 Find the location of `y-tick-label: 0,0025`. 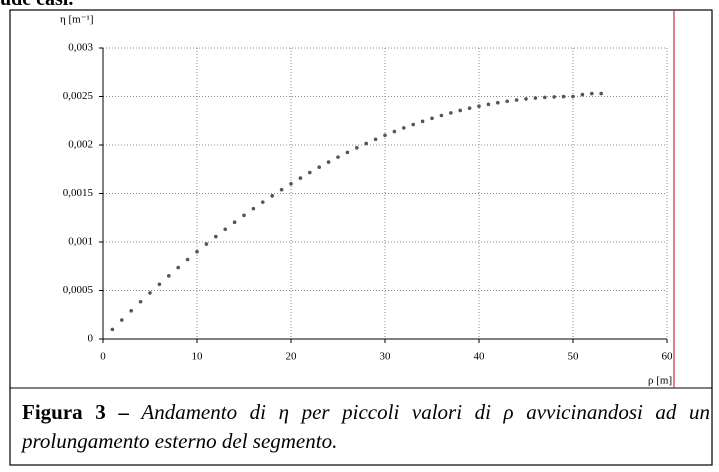

y-tick-label: 0,0025 is located at coordinates (78, 96).